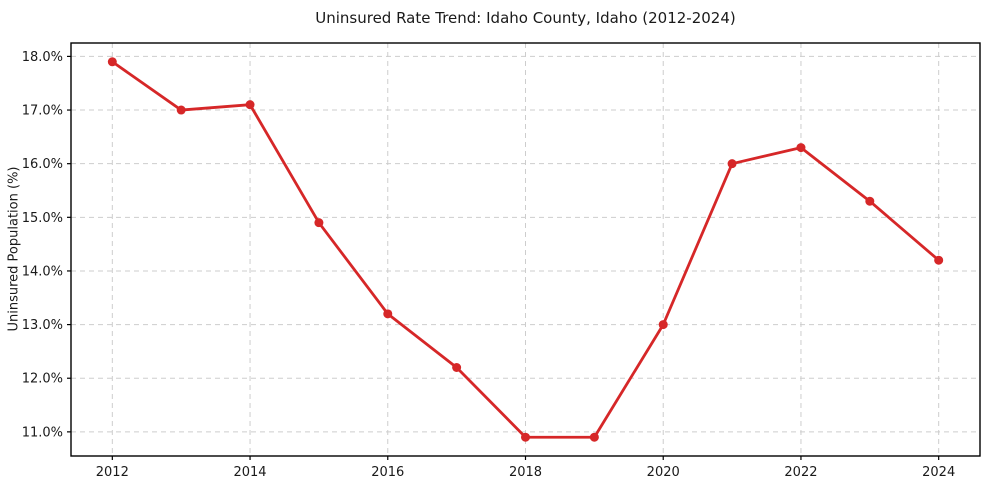 The height and width of the screenshot is (490, 989). What do you see at coordinates (525, 472) in the screenshot?
I see `x-tick-label: 2018` at bounding box center [525, 472].